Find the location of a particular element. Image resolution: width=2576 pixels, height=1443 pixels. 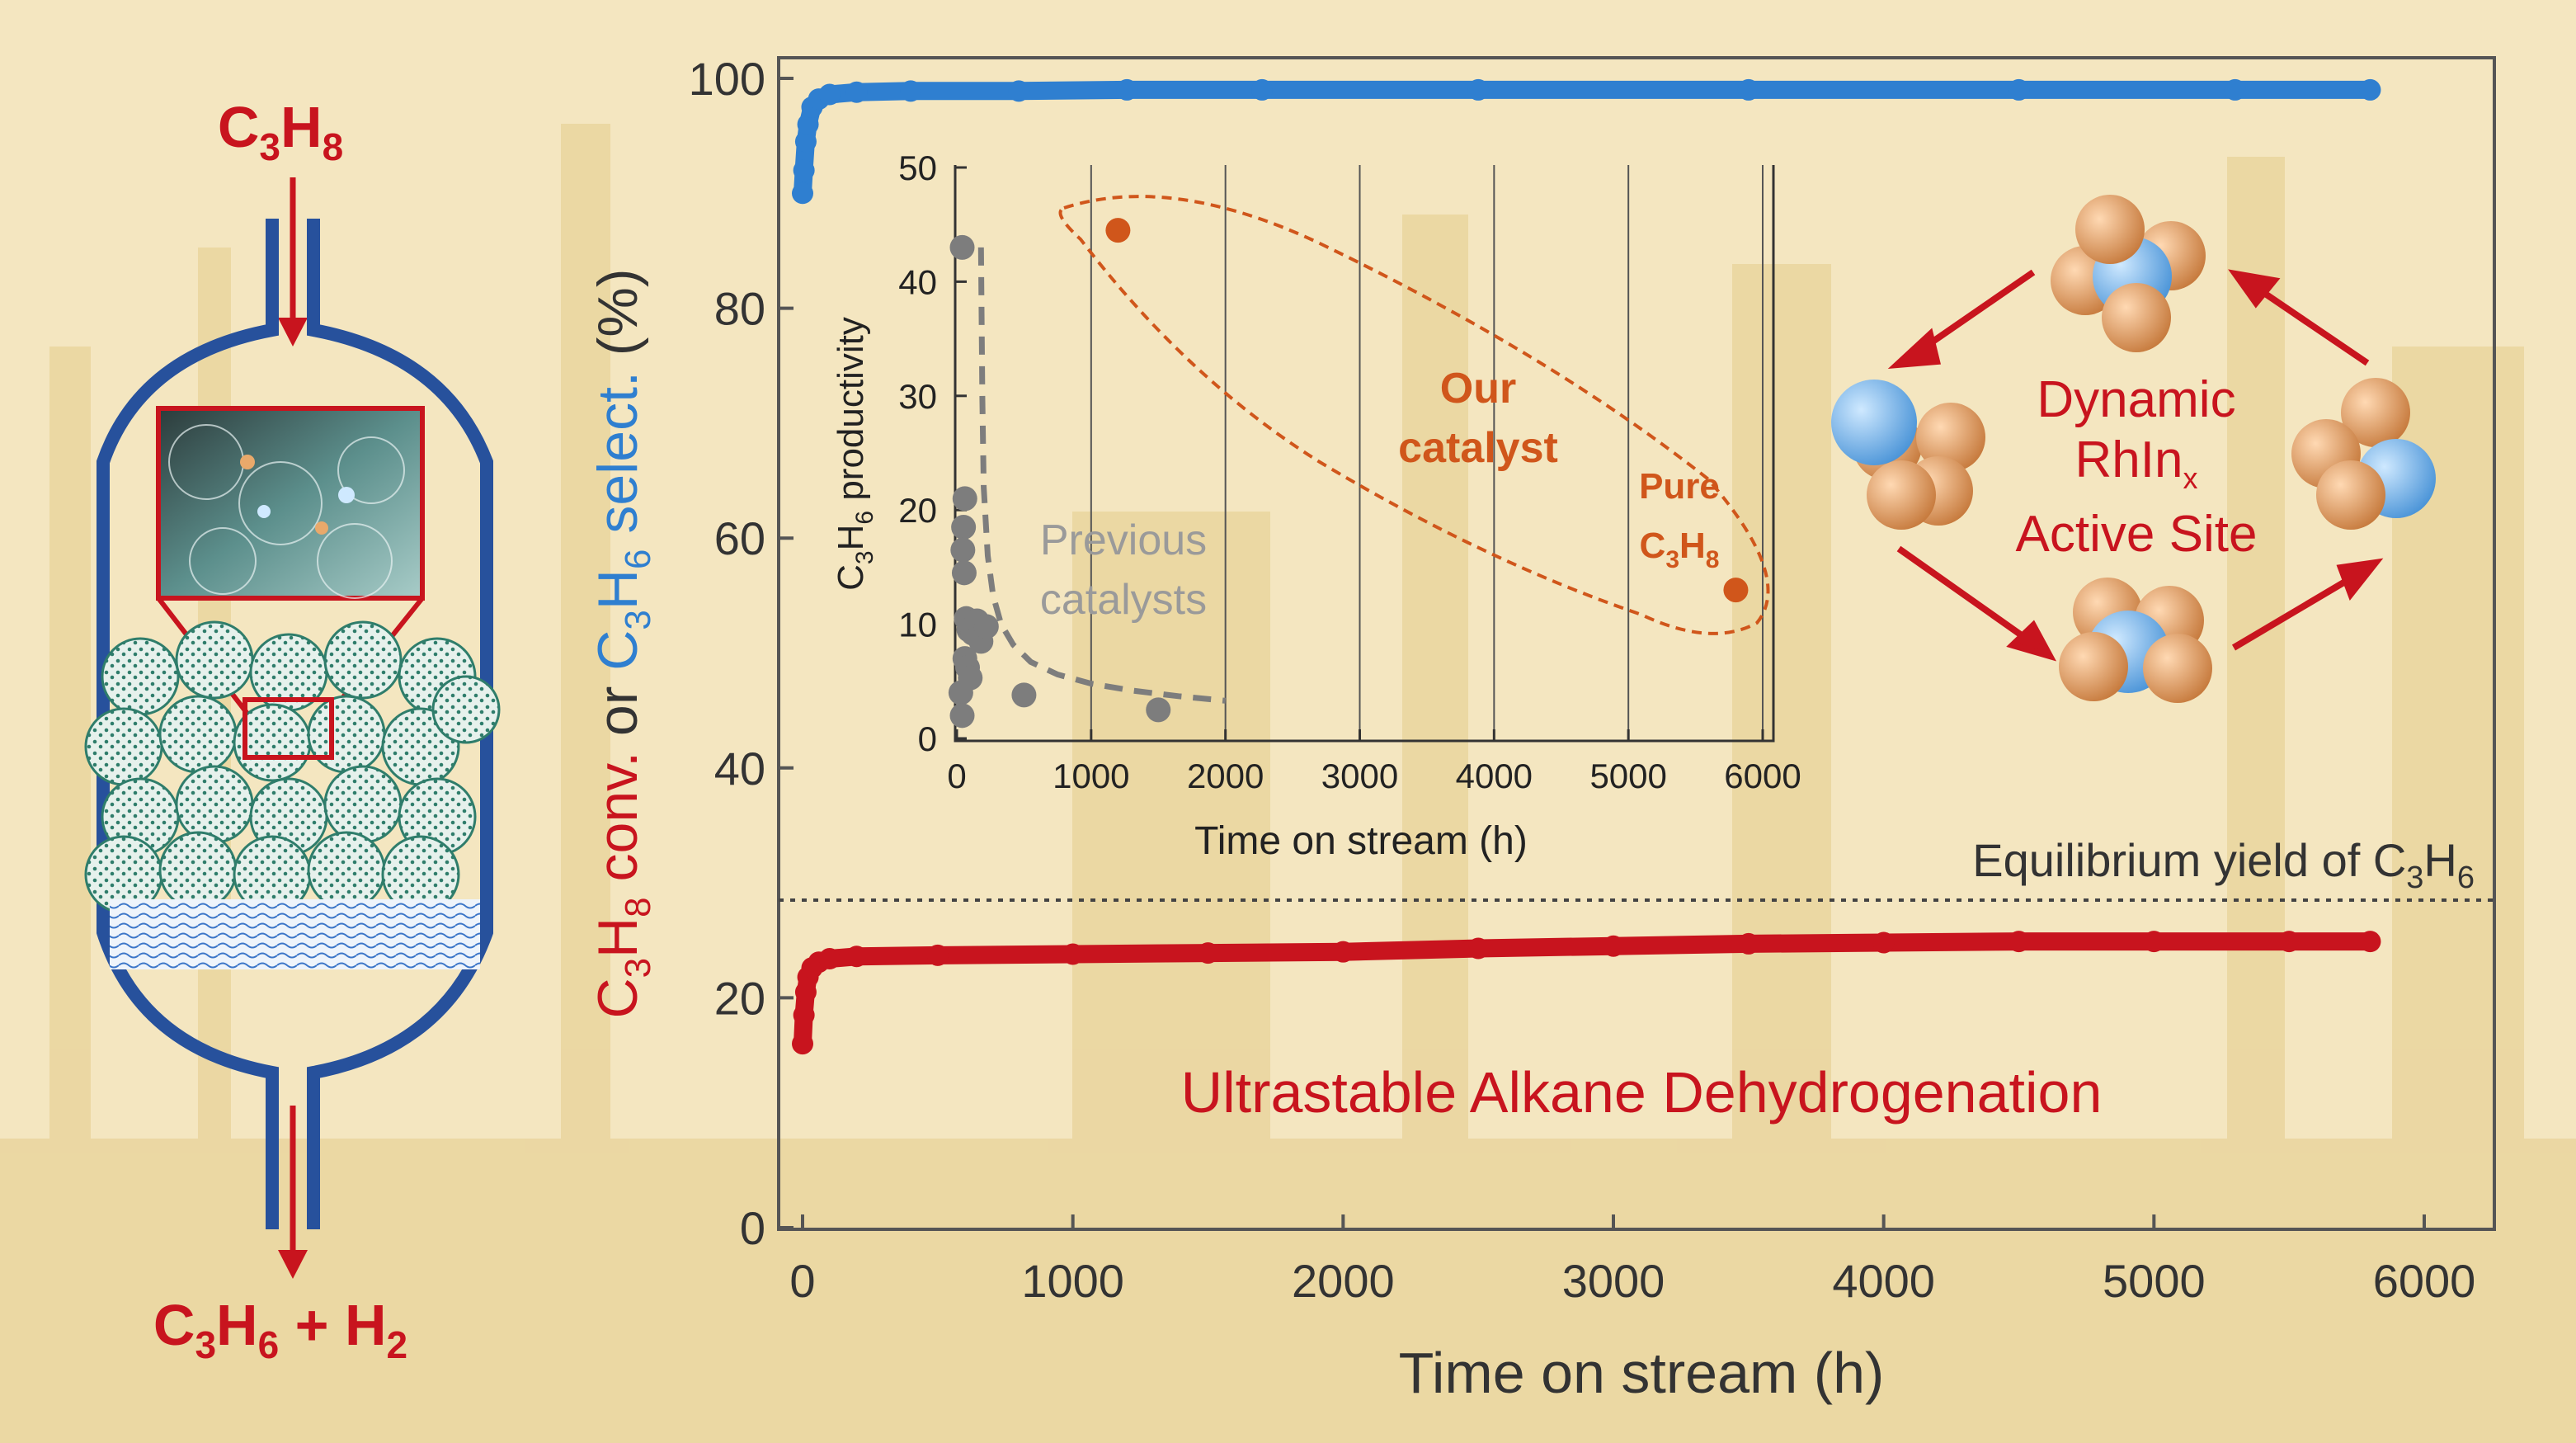

cluster-left is located at coordinates (1908, 455).